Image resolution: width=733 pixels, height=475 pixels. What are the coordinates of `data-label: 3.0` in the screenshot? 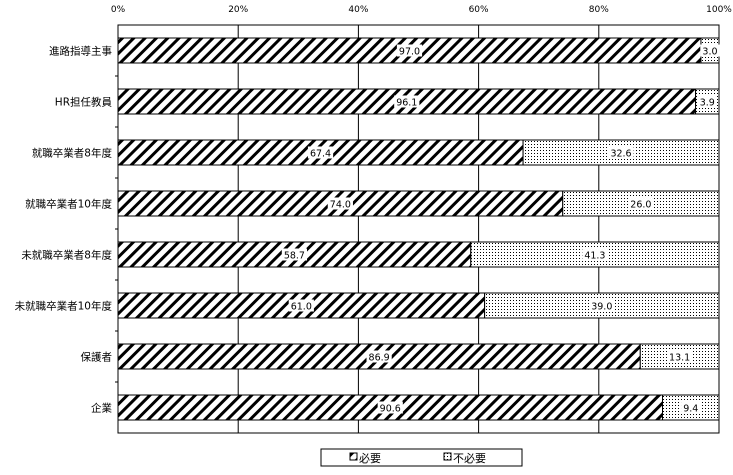 It's located at (709, 52).